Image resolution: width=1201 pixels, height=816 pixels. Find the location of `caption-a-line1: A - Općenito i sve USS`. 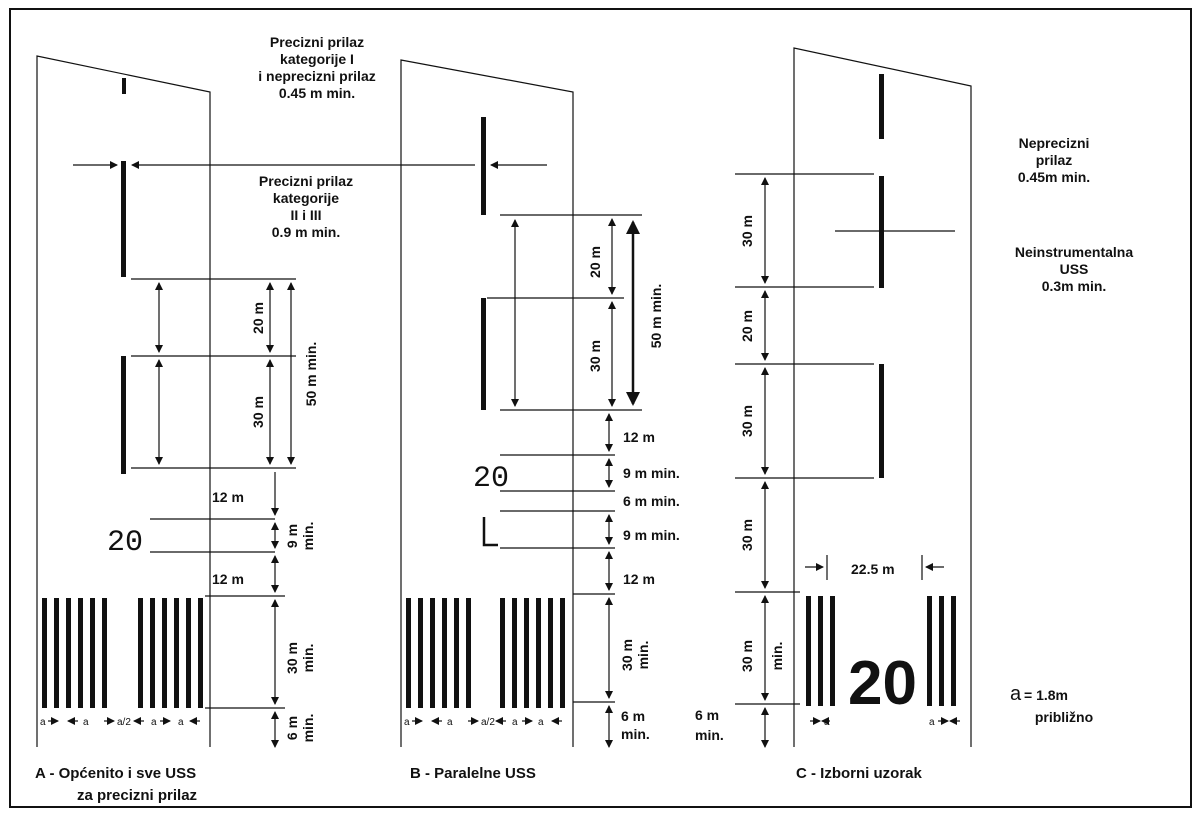

caption-a-line1: A - Općenito i sve USS is located at coordinates (115, 773).